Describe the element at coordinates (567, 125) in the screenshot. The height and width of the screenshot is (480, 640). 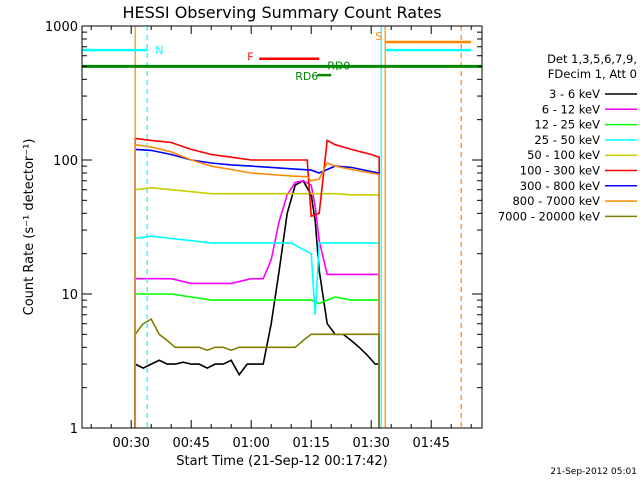
I see `legend-label: 12 - 25 keV` at that location.